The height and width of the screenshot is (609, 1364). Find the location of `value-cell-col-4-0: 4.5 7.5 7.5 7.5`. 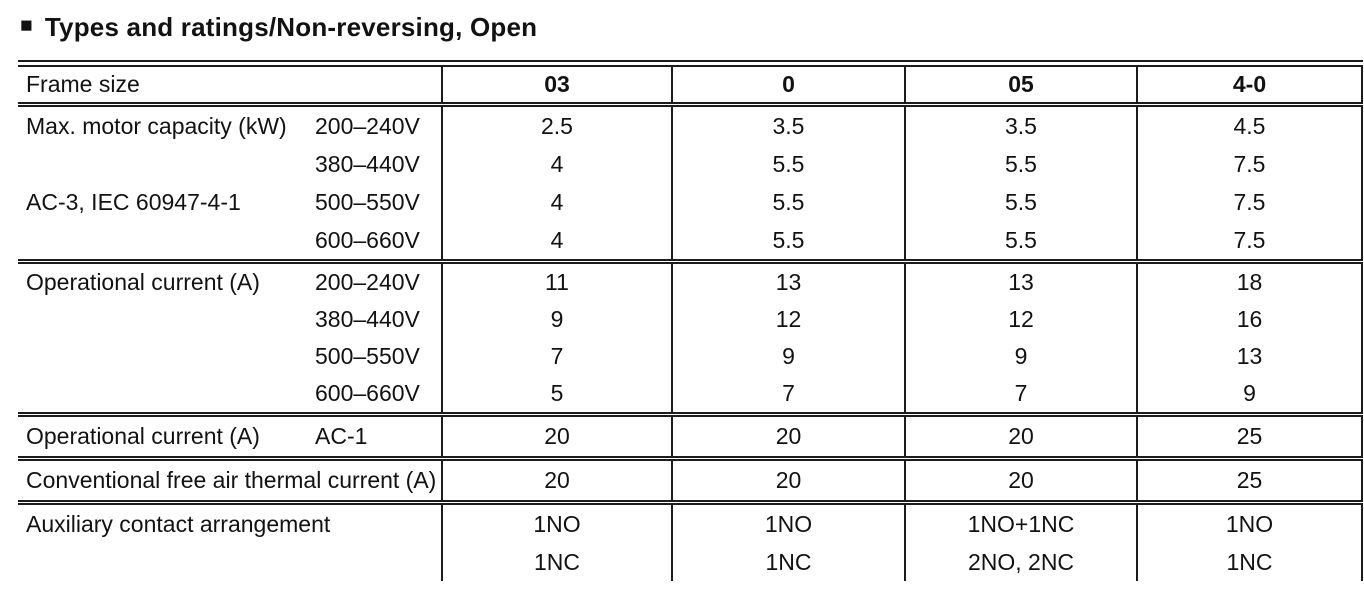

value-cell-col-4-0: 4.5 7.5 7.5 7.5 is located at coordinates (1249, 182).